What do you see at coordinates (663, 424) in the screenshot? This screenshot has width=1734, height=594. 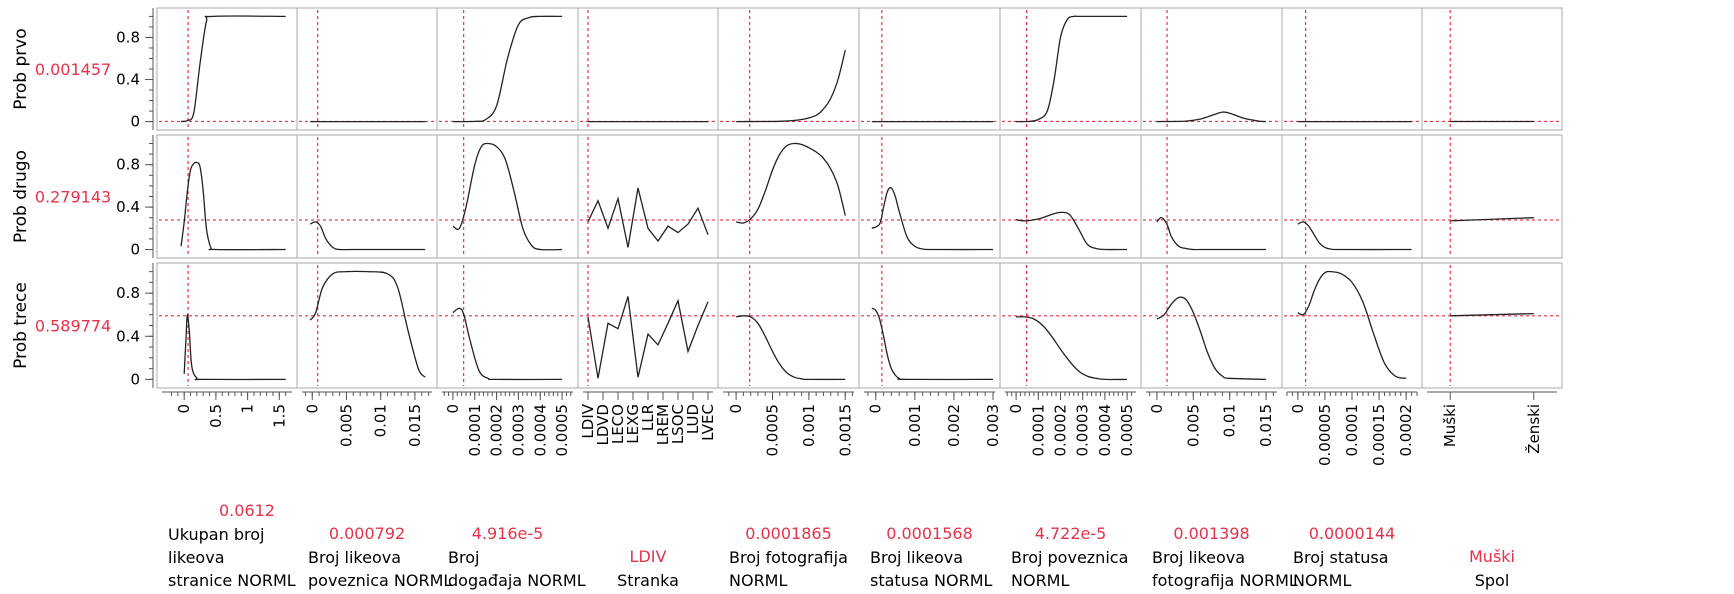 I see `x-tick-label: LREM` at bounding box center [663, 424].